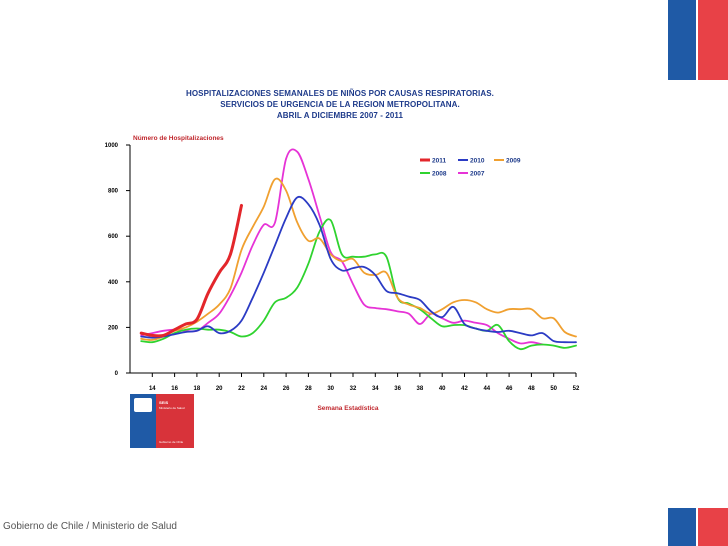 The height and width of the screenshot is (546, 728). I want to click on y-tick-label: 0, so click(117, 374).